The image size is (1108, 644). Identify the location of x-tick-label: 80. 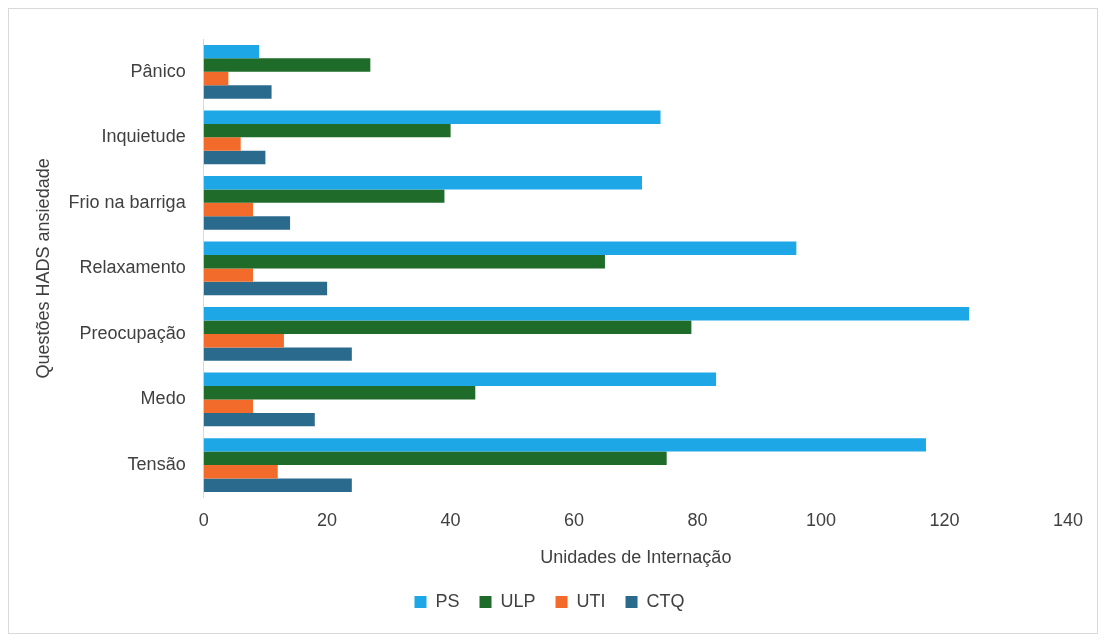
(697, 519).